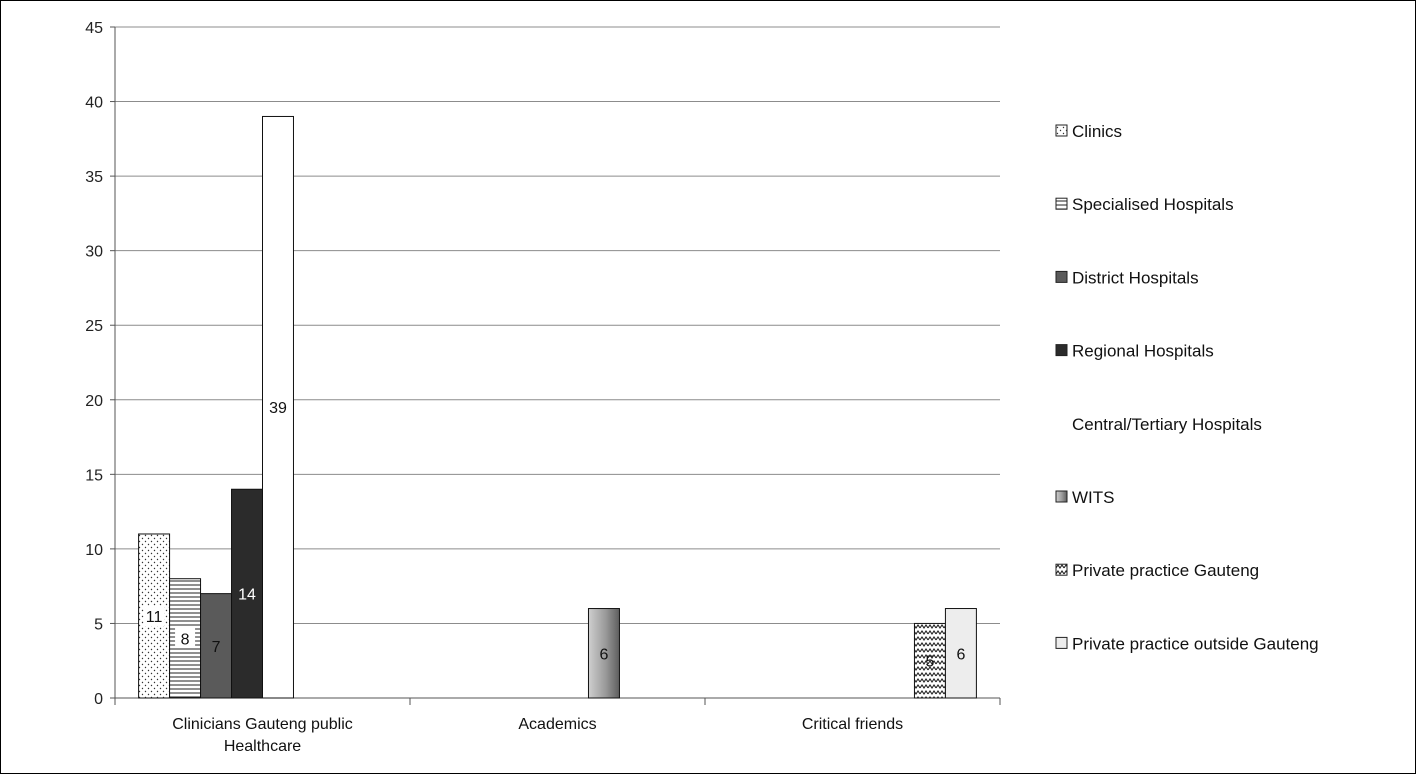  What do you see at coordinates (1165, 570) in the screenshot?
I see `legend-label: Private practice Gauteng` at bounding box center [1165, 570].